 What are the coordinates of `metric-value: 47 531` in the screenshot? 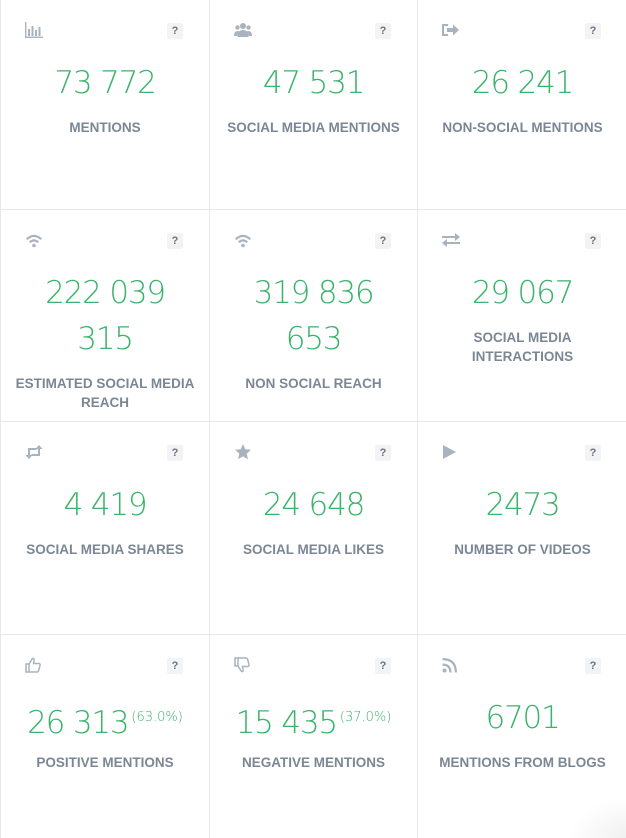 It's located at (313, 83).